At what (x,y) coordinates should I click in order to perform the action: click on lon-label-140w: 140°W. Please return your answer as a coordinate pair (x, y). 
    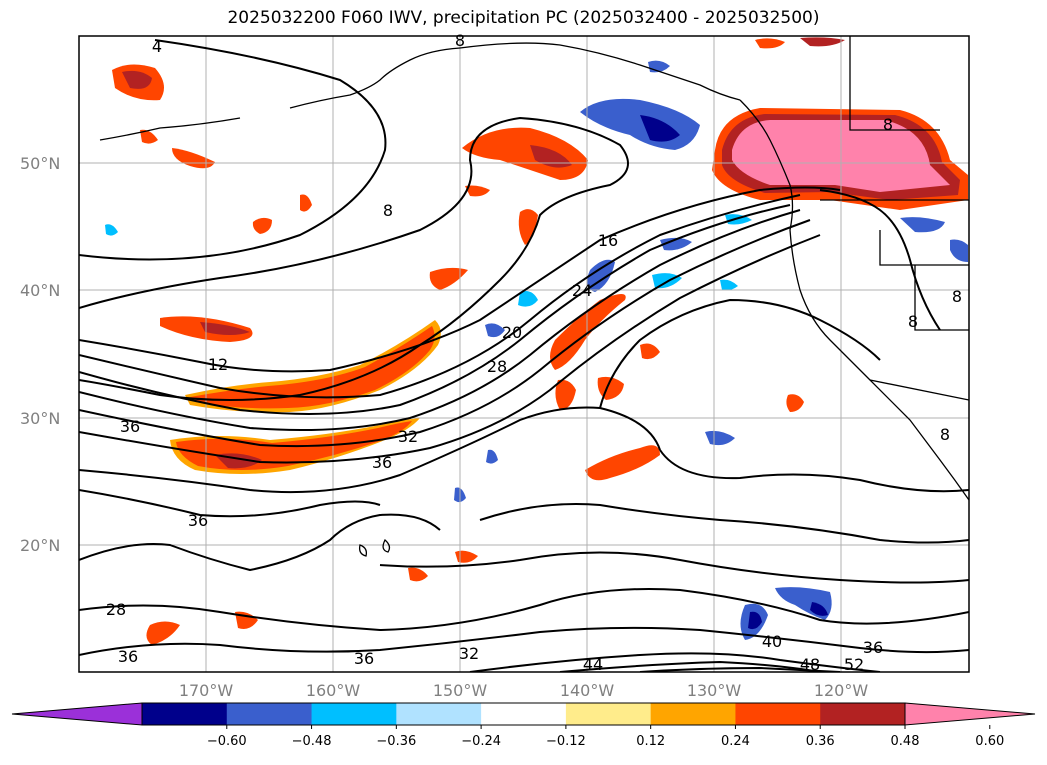
    Looking at the image, I should click on (587, 690).